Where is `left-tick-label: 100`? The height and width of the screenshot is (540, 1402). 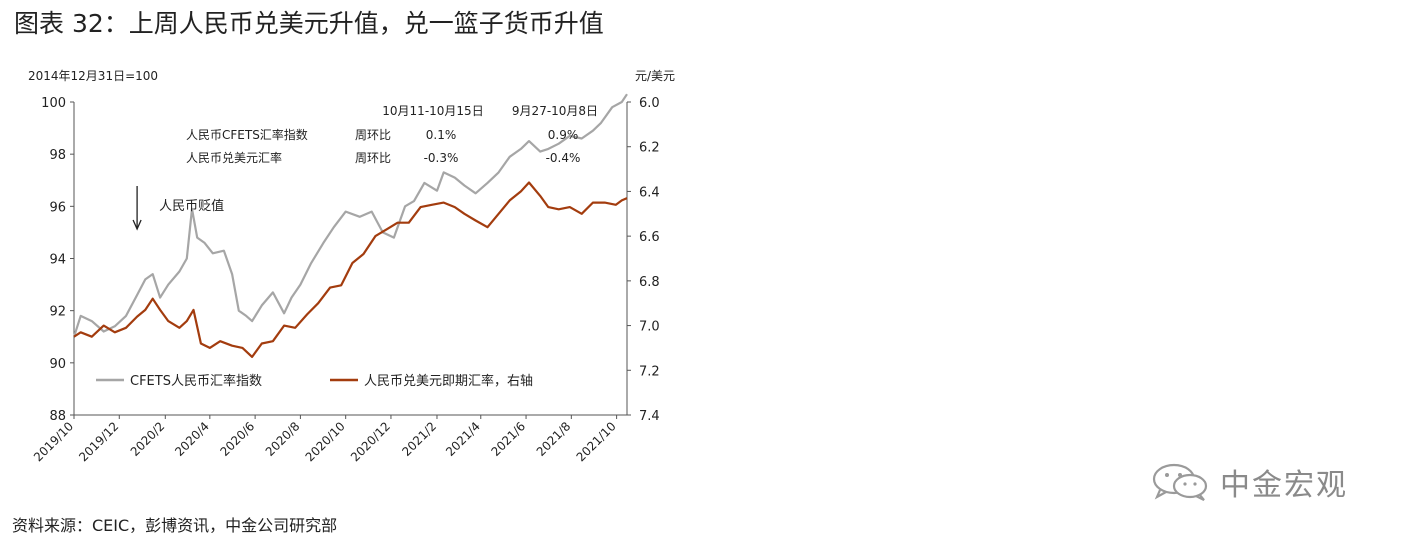 left-tick-label: 100 is located at coordinates (53, 103).